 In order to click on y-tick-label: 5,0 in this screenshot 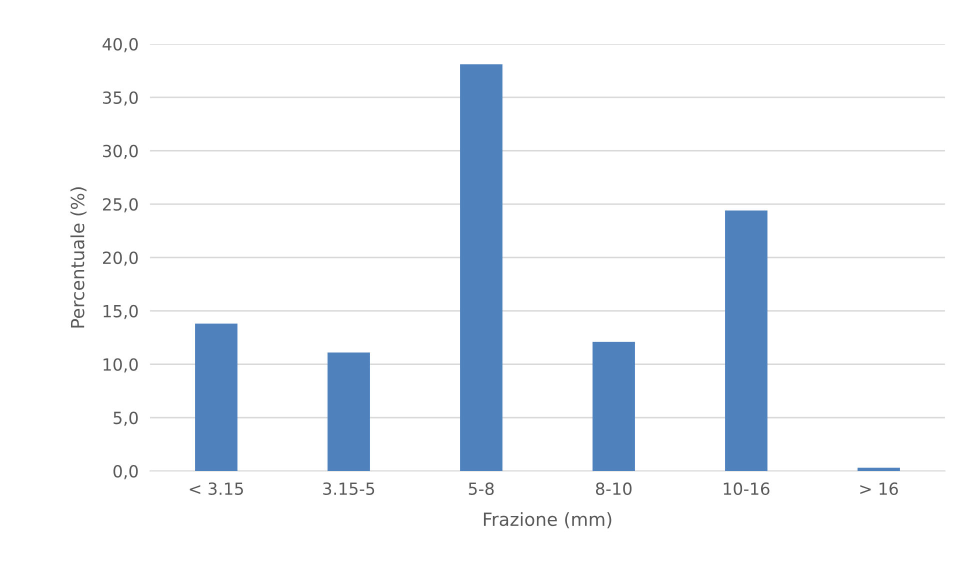, I will do `click(126, 419)`.